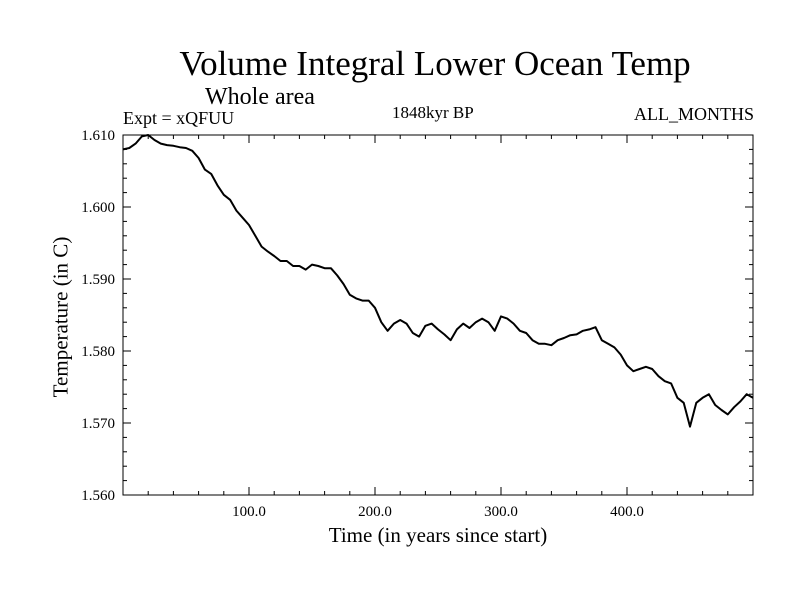  Describe the element at coordinates (98, 208) in the screenshot. I see `y-tick-label: 1.600` at that location.